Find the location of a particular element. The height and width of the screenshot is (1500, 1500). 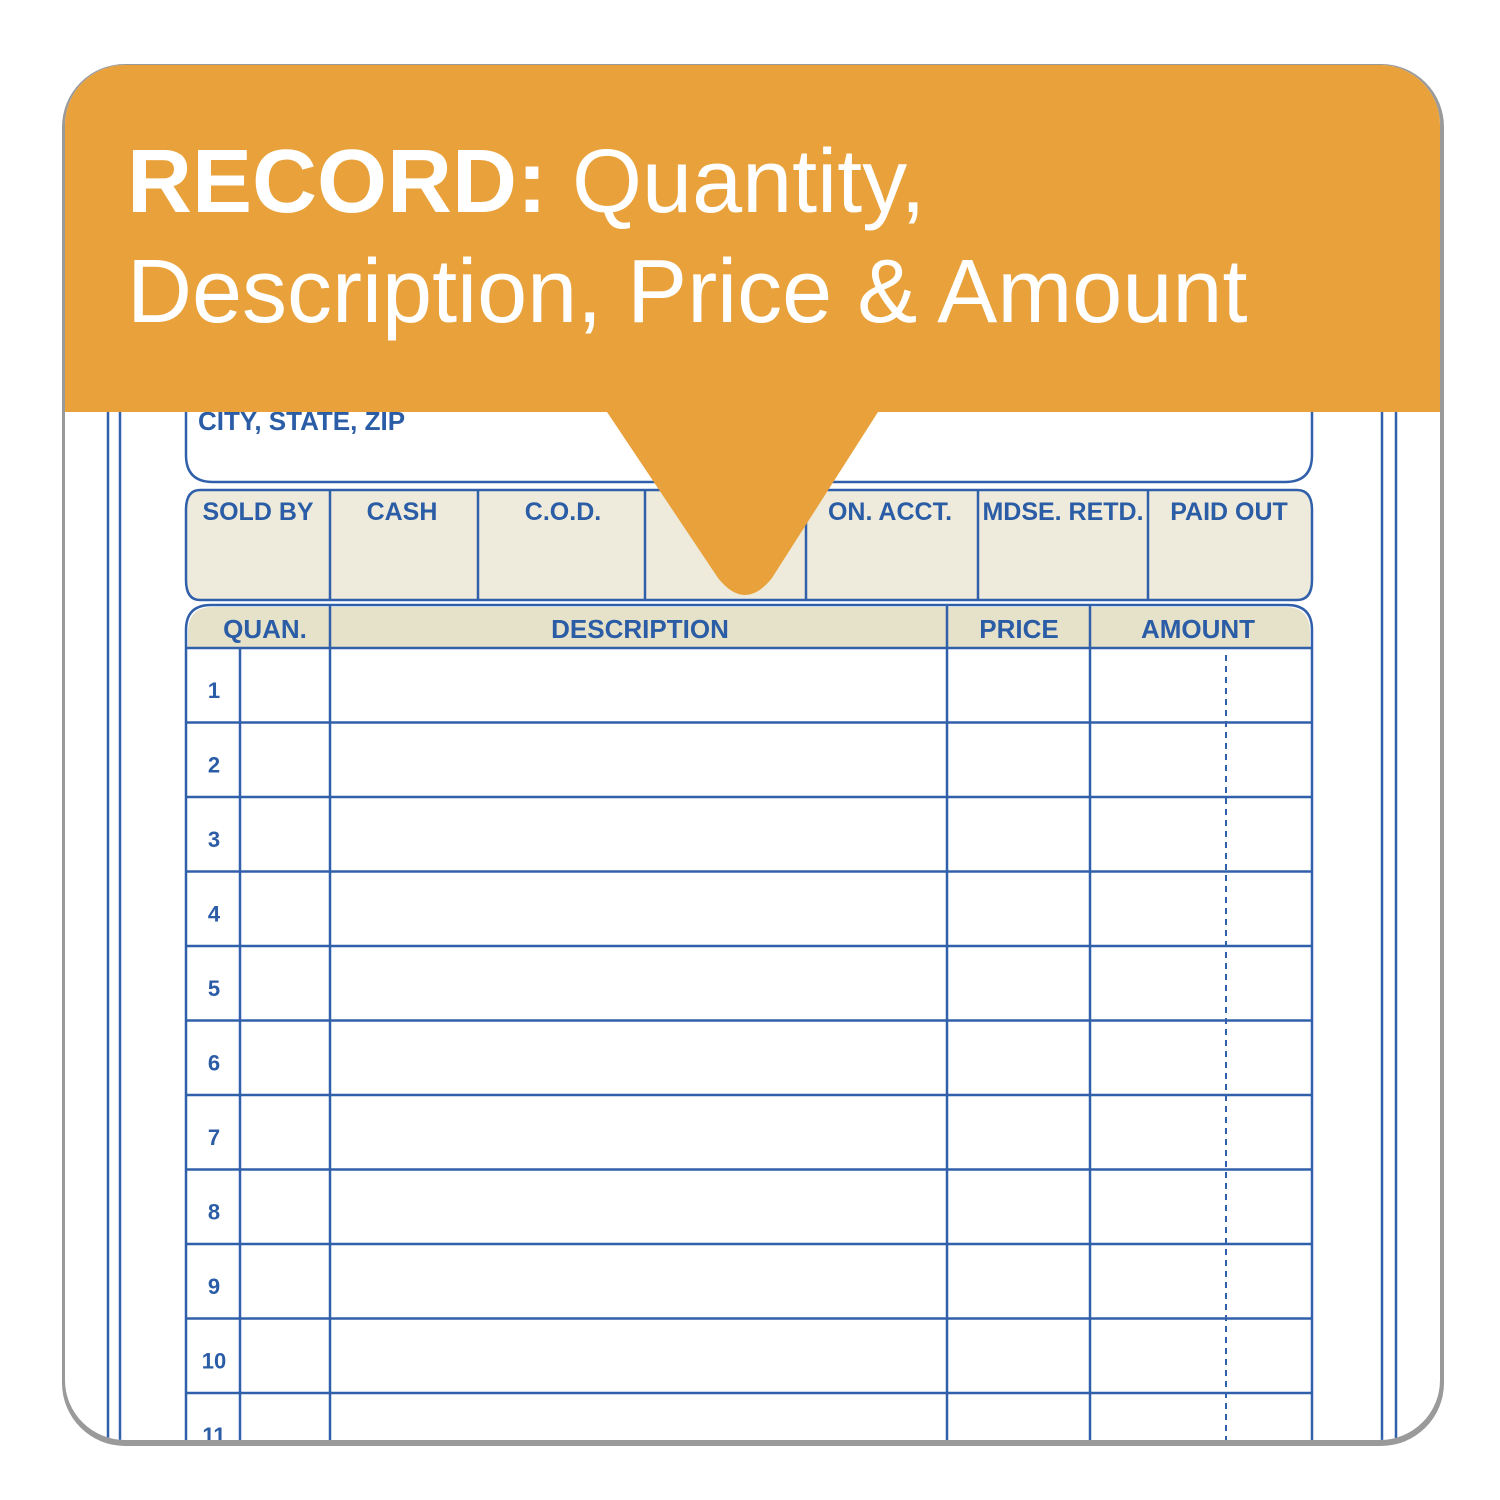

row-number: 3 is located at coordinates (214, 839).